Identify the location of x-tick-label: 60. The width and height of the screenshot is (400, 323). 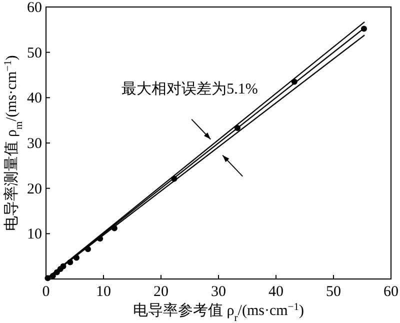
(391, 292).